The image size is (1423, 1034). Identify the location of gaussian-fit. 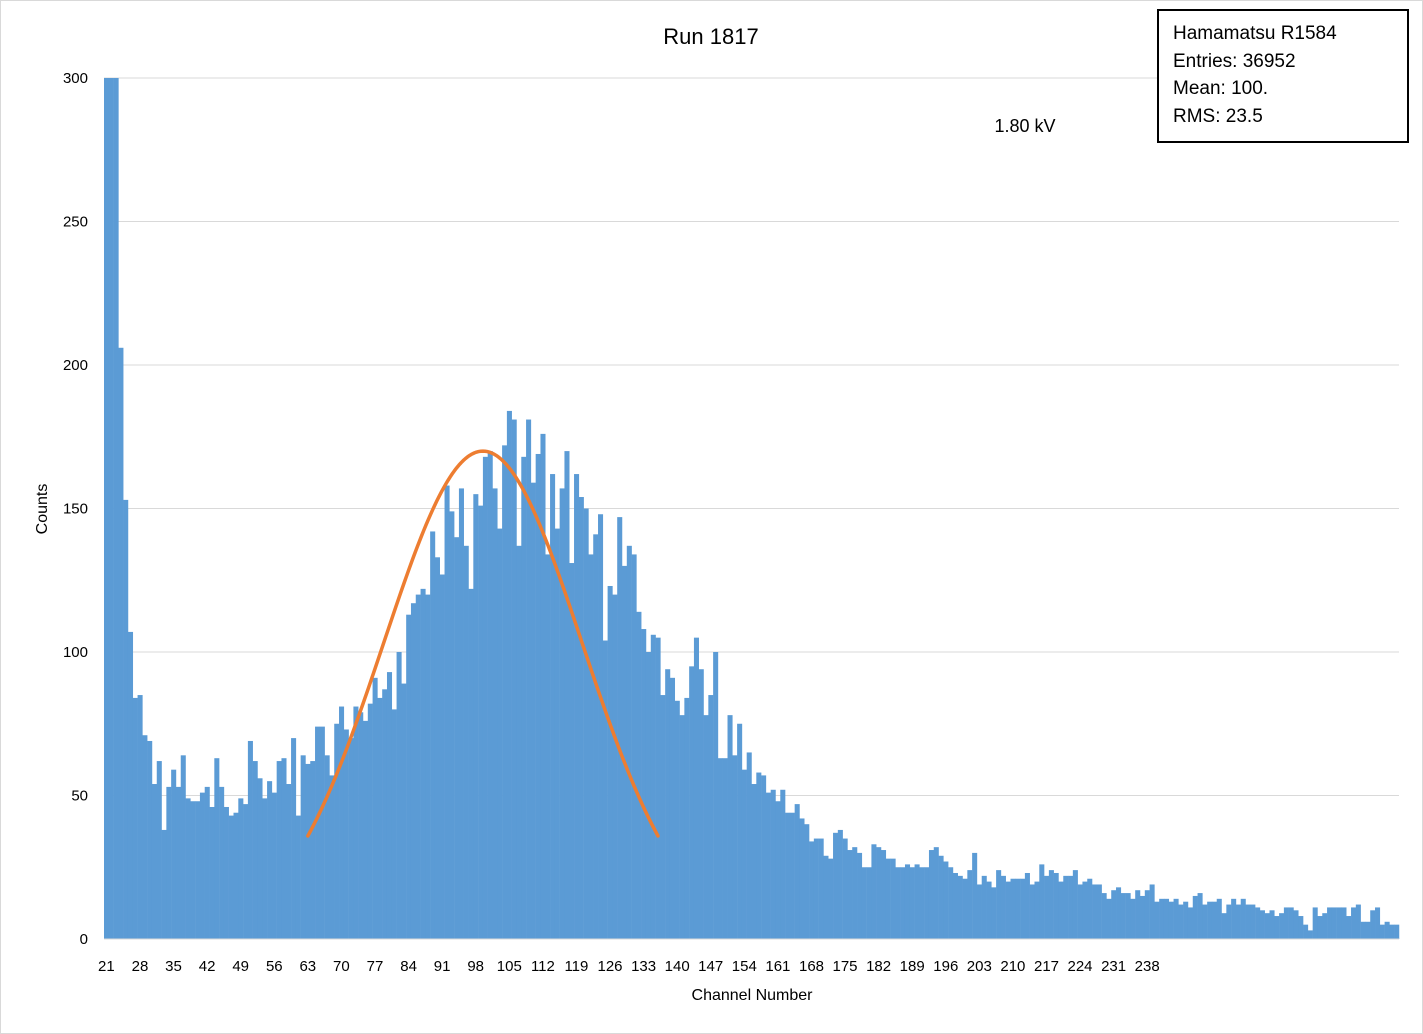
(483, 643).